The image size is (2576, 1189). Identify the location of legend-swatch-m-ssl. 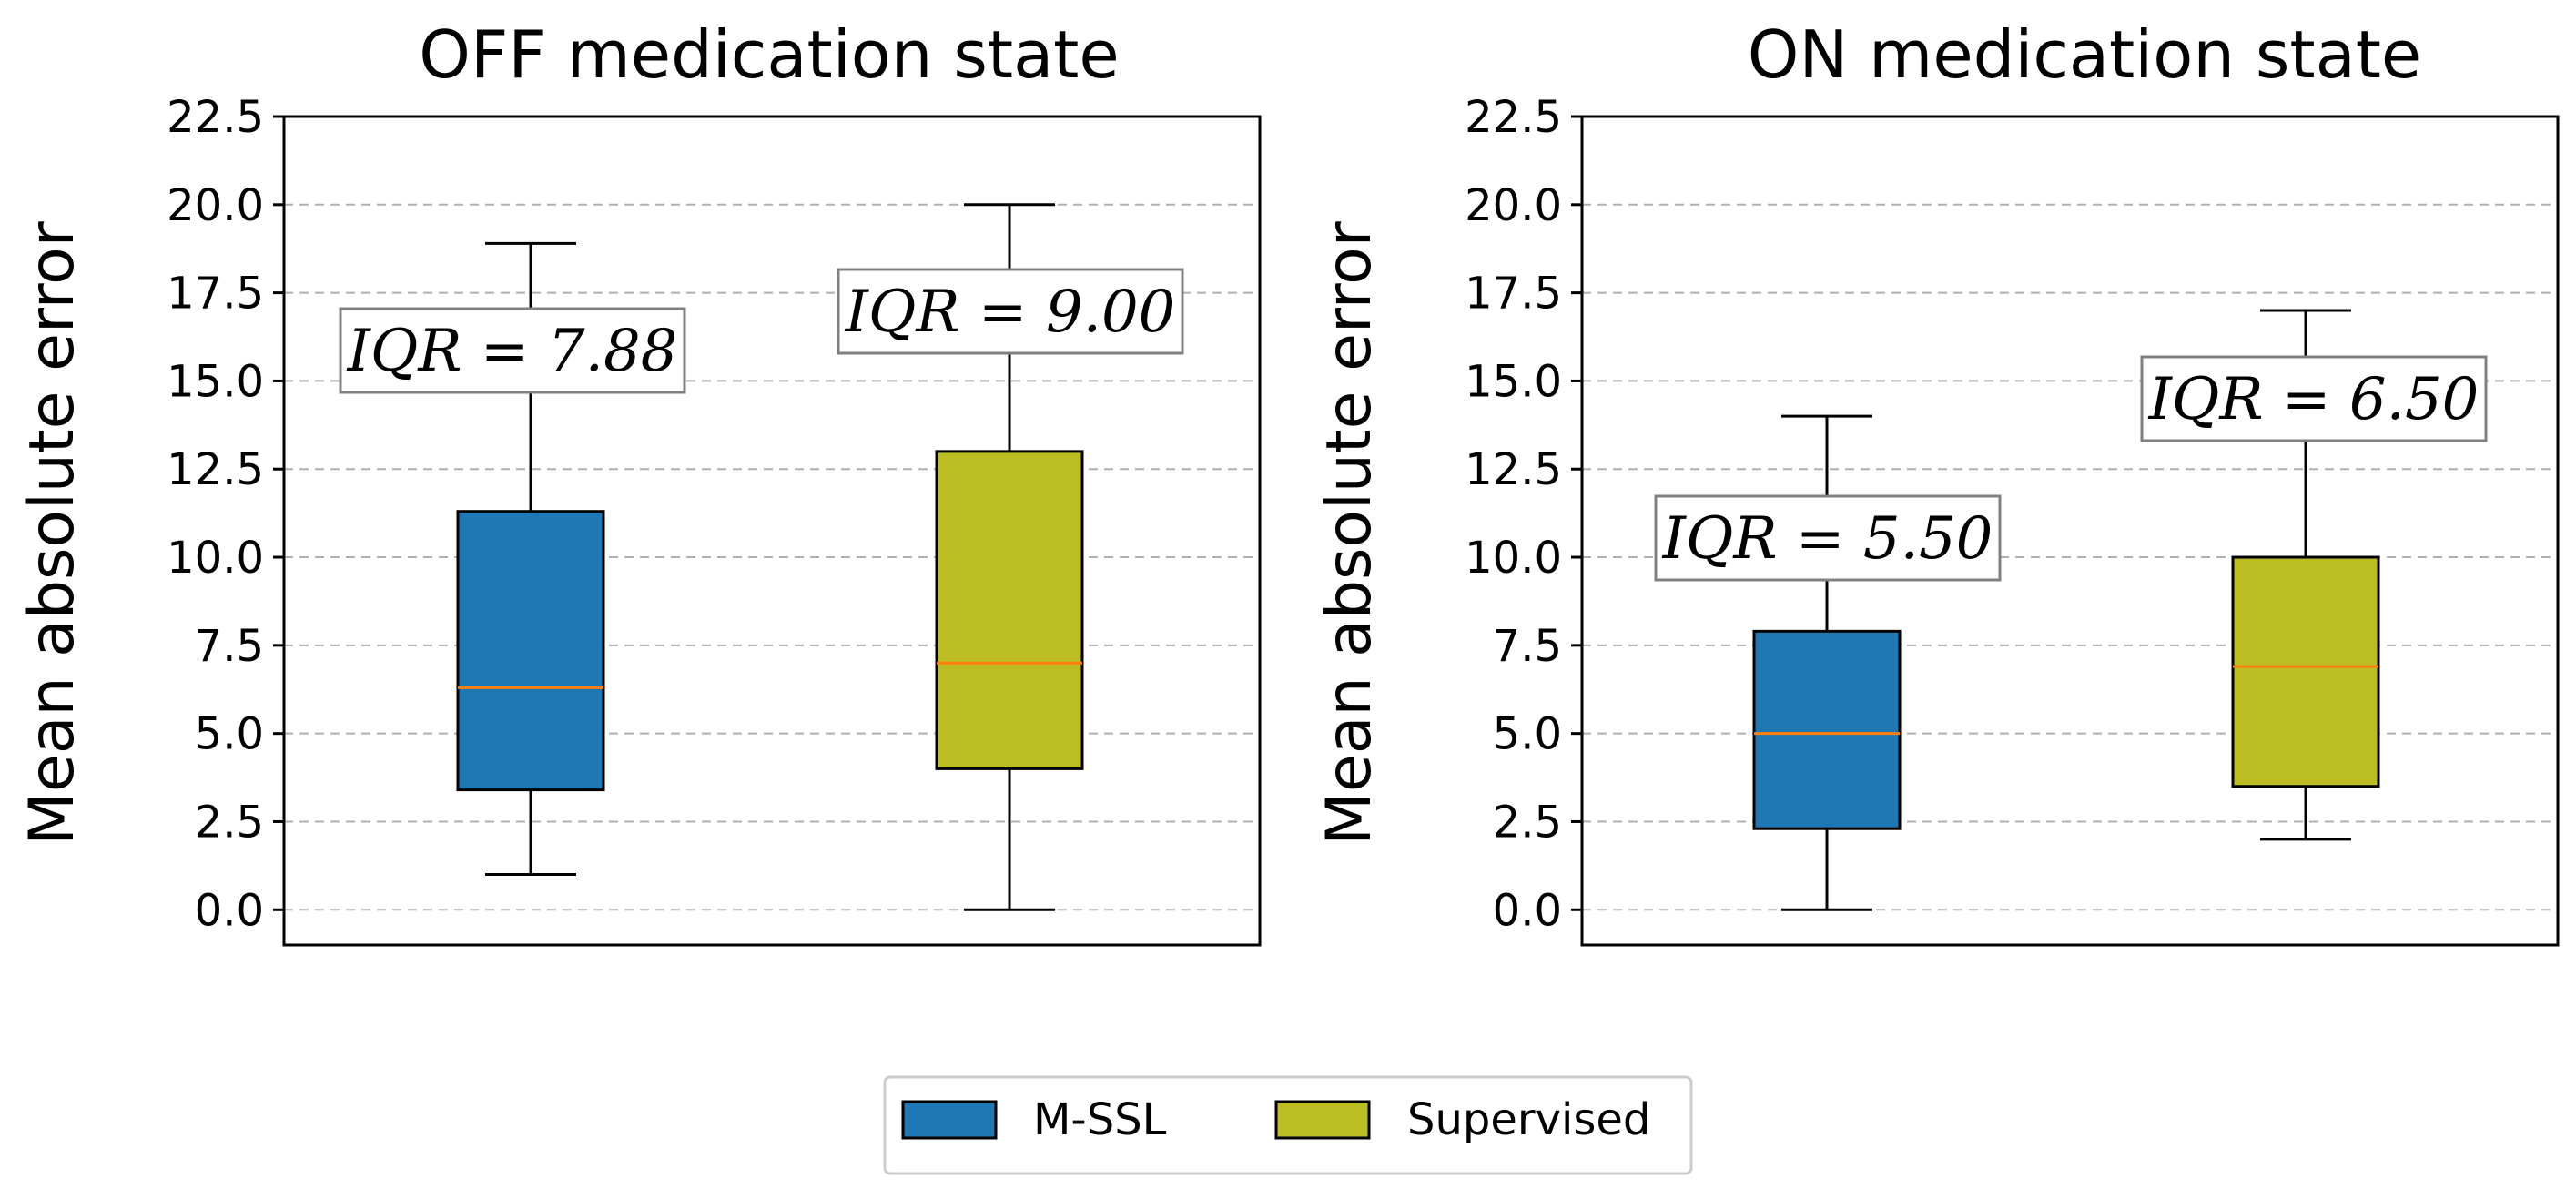
(949, 1120).